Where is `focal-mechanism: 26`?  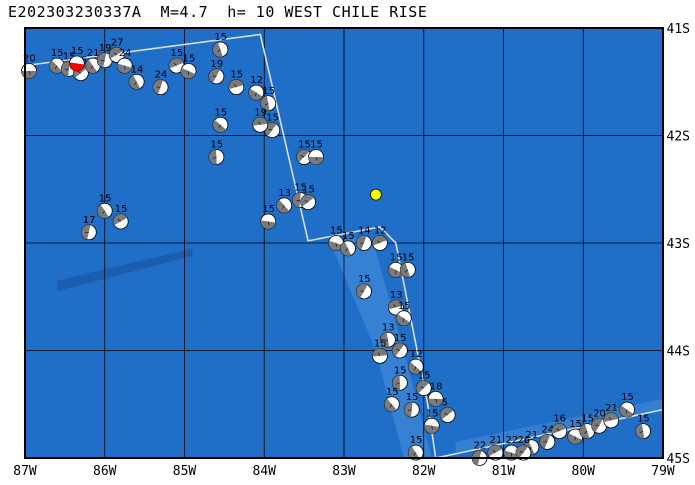
focal-mechanism: 26 is located at coordinates (523, 448).